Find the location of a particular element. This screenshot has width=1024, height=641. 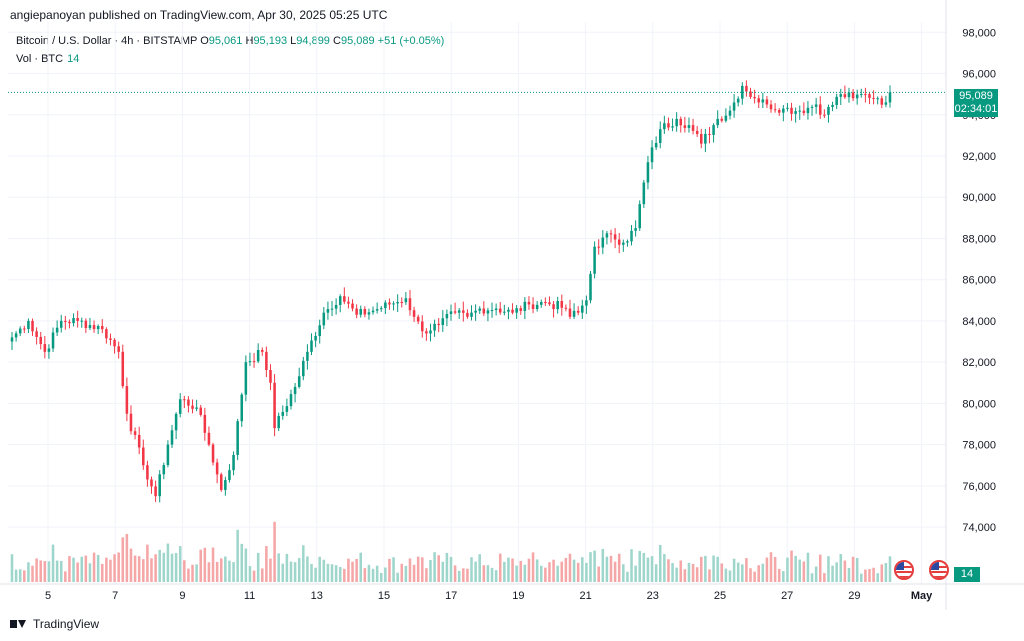

y-tick-label: 74,000 is located at coordinates (979, 528).